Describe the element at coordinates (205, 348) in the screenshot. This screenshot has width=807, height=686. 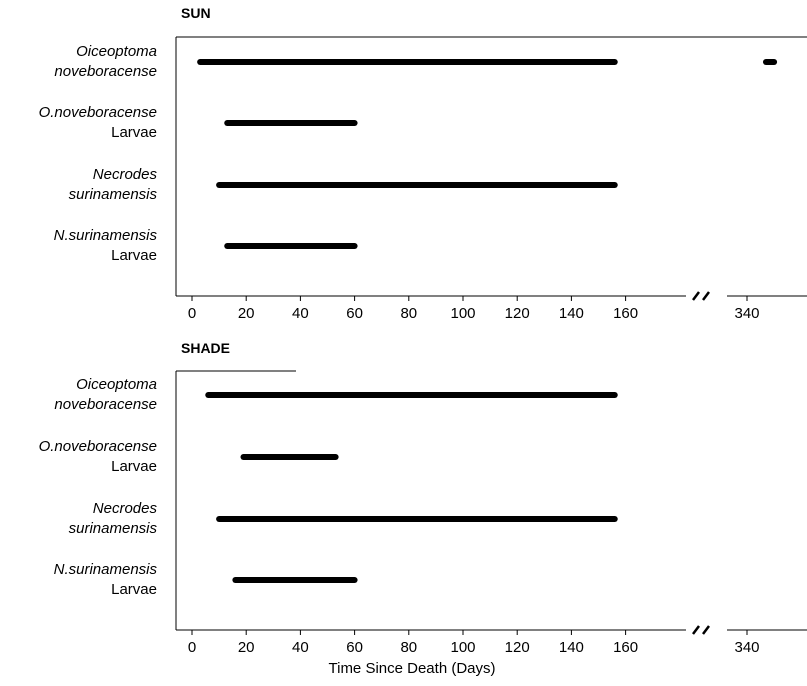
I see `panel-title: SHADE` at that location.